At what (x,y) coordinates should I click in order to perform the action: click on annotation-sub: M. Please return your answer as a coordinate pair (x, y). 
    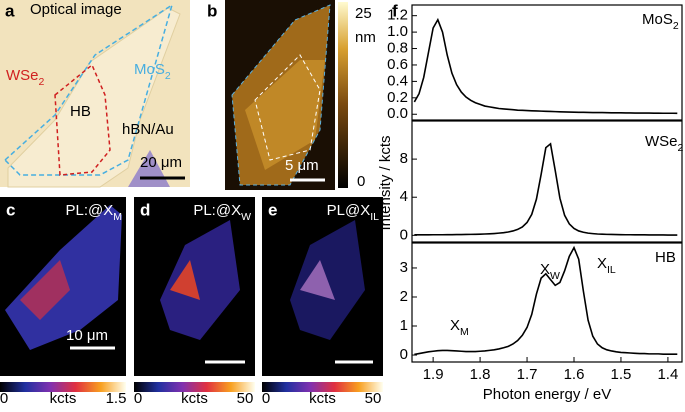
    Looking at the image, I should click on (464, 332).